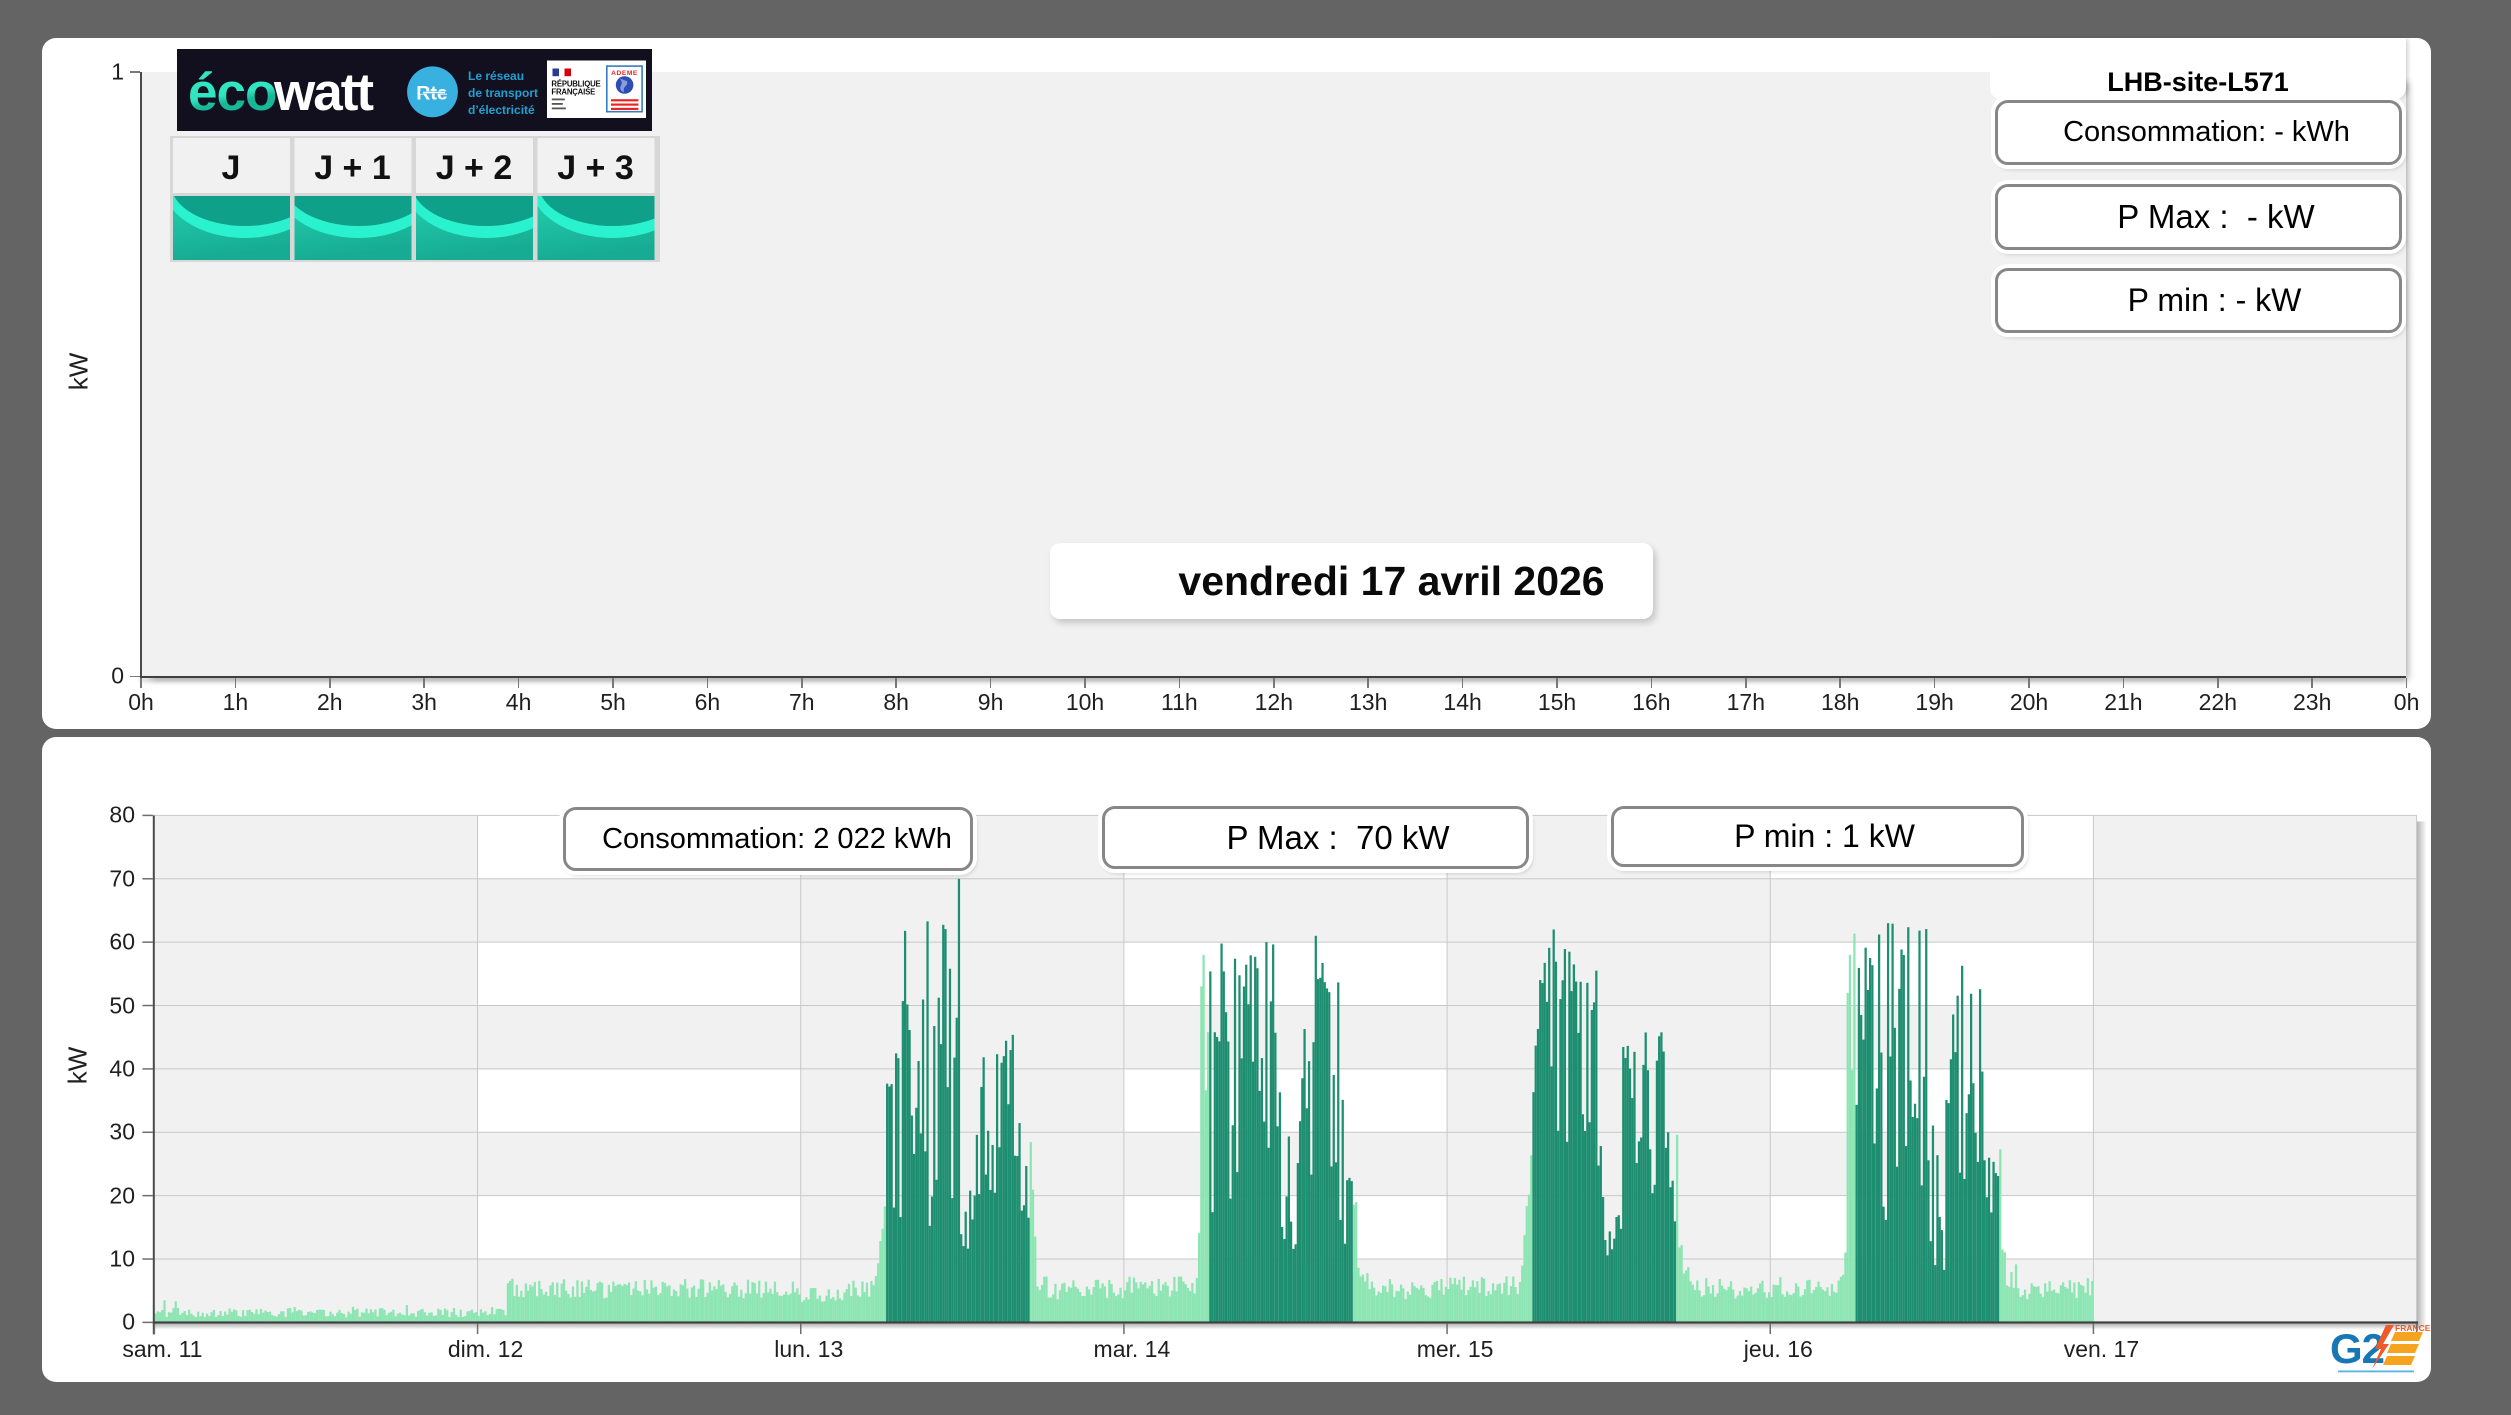 Image resolution: width=2511 pixels, height=1415 pixels. Describe the element at coordinates (595, 168) in the screenshot. I see `svg-text: J + 3` at that location.